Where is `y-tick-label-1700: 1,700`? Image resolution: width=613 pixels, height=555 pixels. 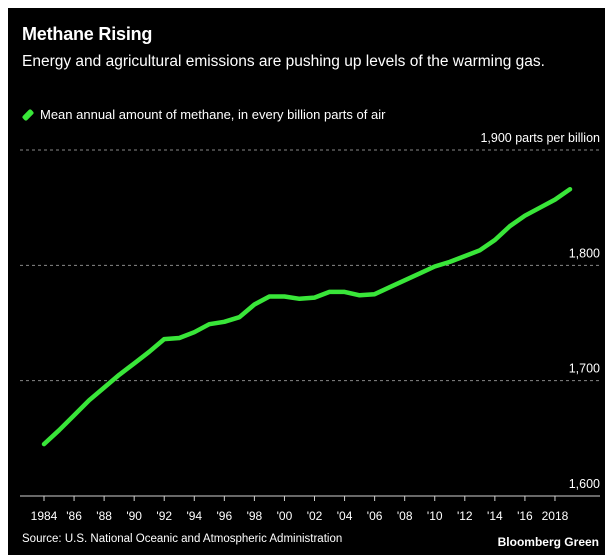
y-tick-label-1700: 1,700 is located at coordinates (584, 369).